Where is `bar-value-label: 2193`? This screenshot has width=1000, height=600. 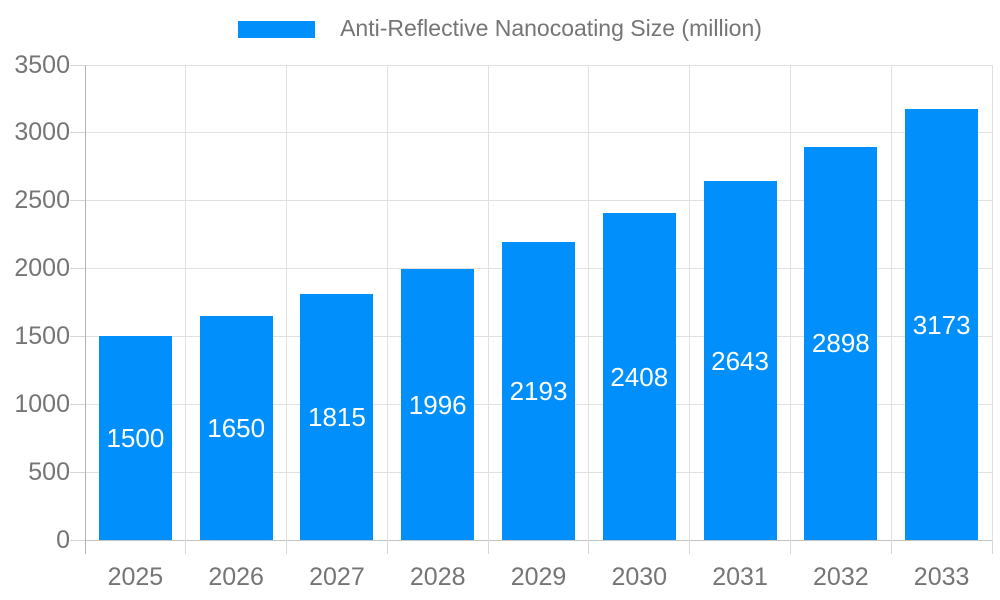
bar-value-label: 2193 is located at coordinates (538, 391).